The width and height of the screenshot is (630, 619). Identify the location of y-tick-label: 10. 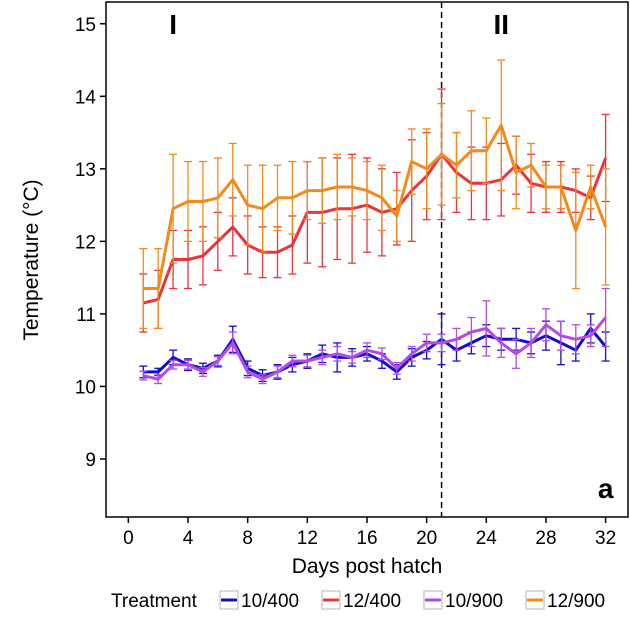
(85, 387).